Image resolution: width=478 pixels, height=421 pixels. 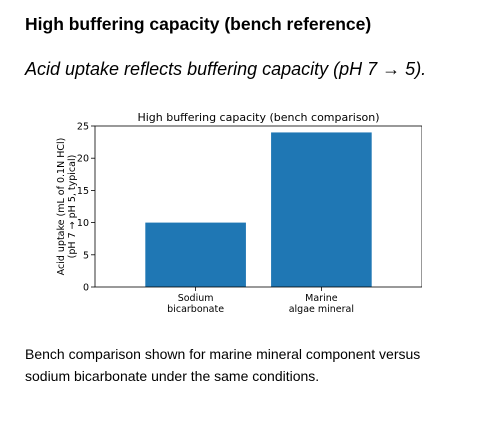 I want to click on x-tick-label-0-0: Sodium, so click(x=196, y=298).